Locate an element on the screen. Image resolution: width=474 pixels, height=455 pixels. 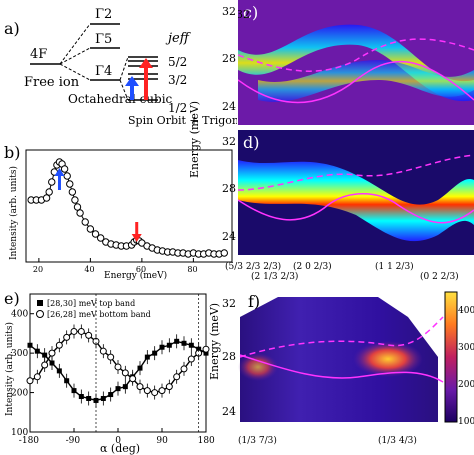
f-ytick-column: 32 28 24 is located at coordinates (230, 357).